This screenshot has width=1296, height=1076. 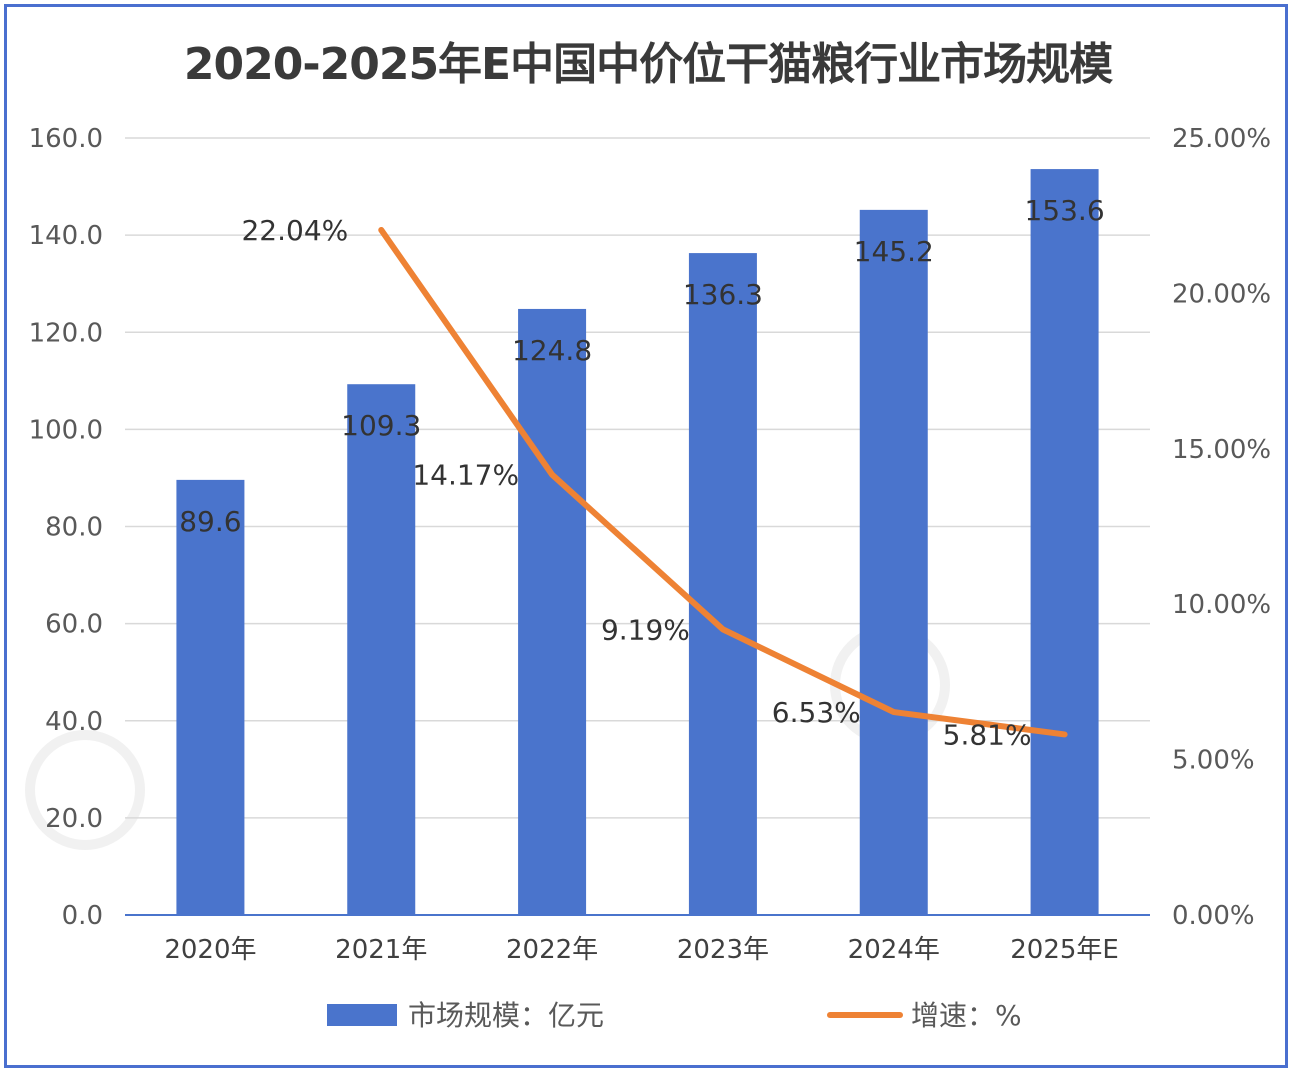 What do you see at coordinates (1221, 450) in the screenshot?
I see `y-right-tick-label: 15.00%` at bounding box center [1221, 450].